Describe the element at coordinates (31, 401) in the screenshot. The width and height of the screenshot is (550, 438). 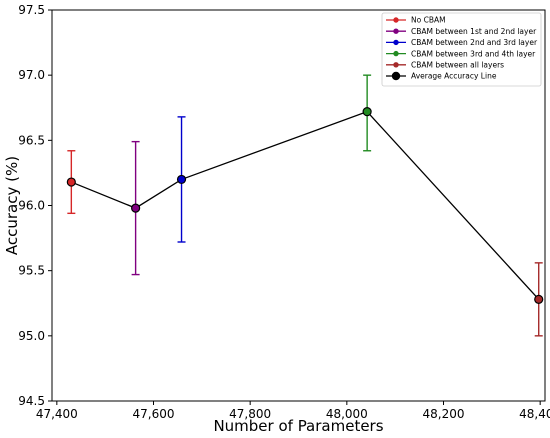
I see `y-tick-label: 94.5` at that location.